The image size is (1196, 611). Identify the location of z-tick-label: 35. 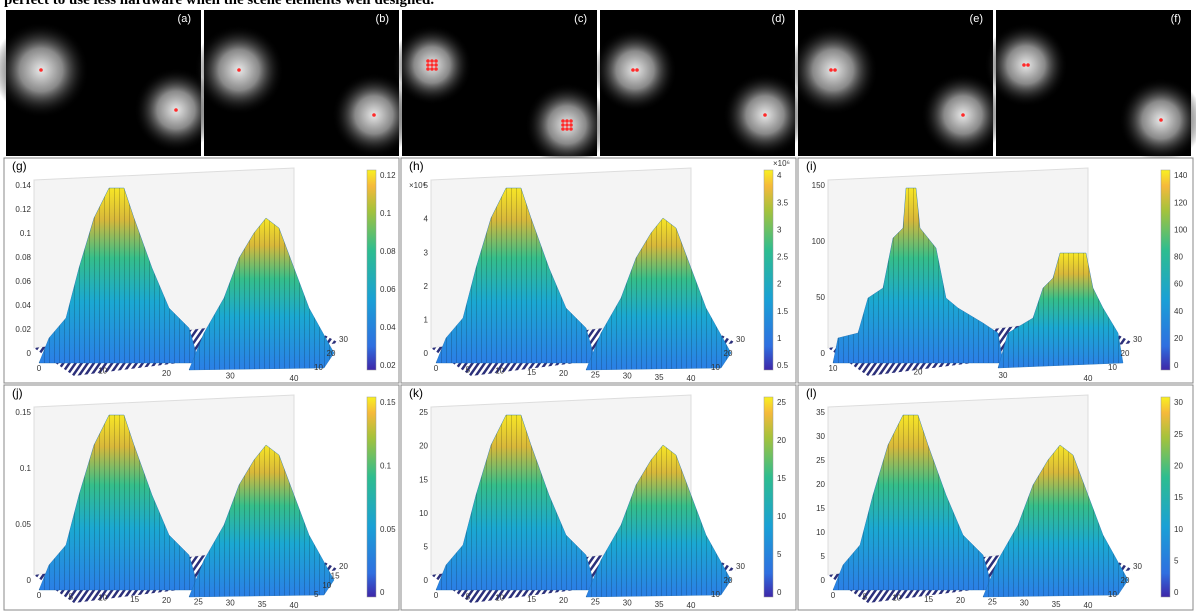
(820, 412).